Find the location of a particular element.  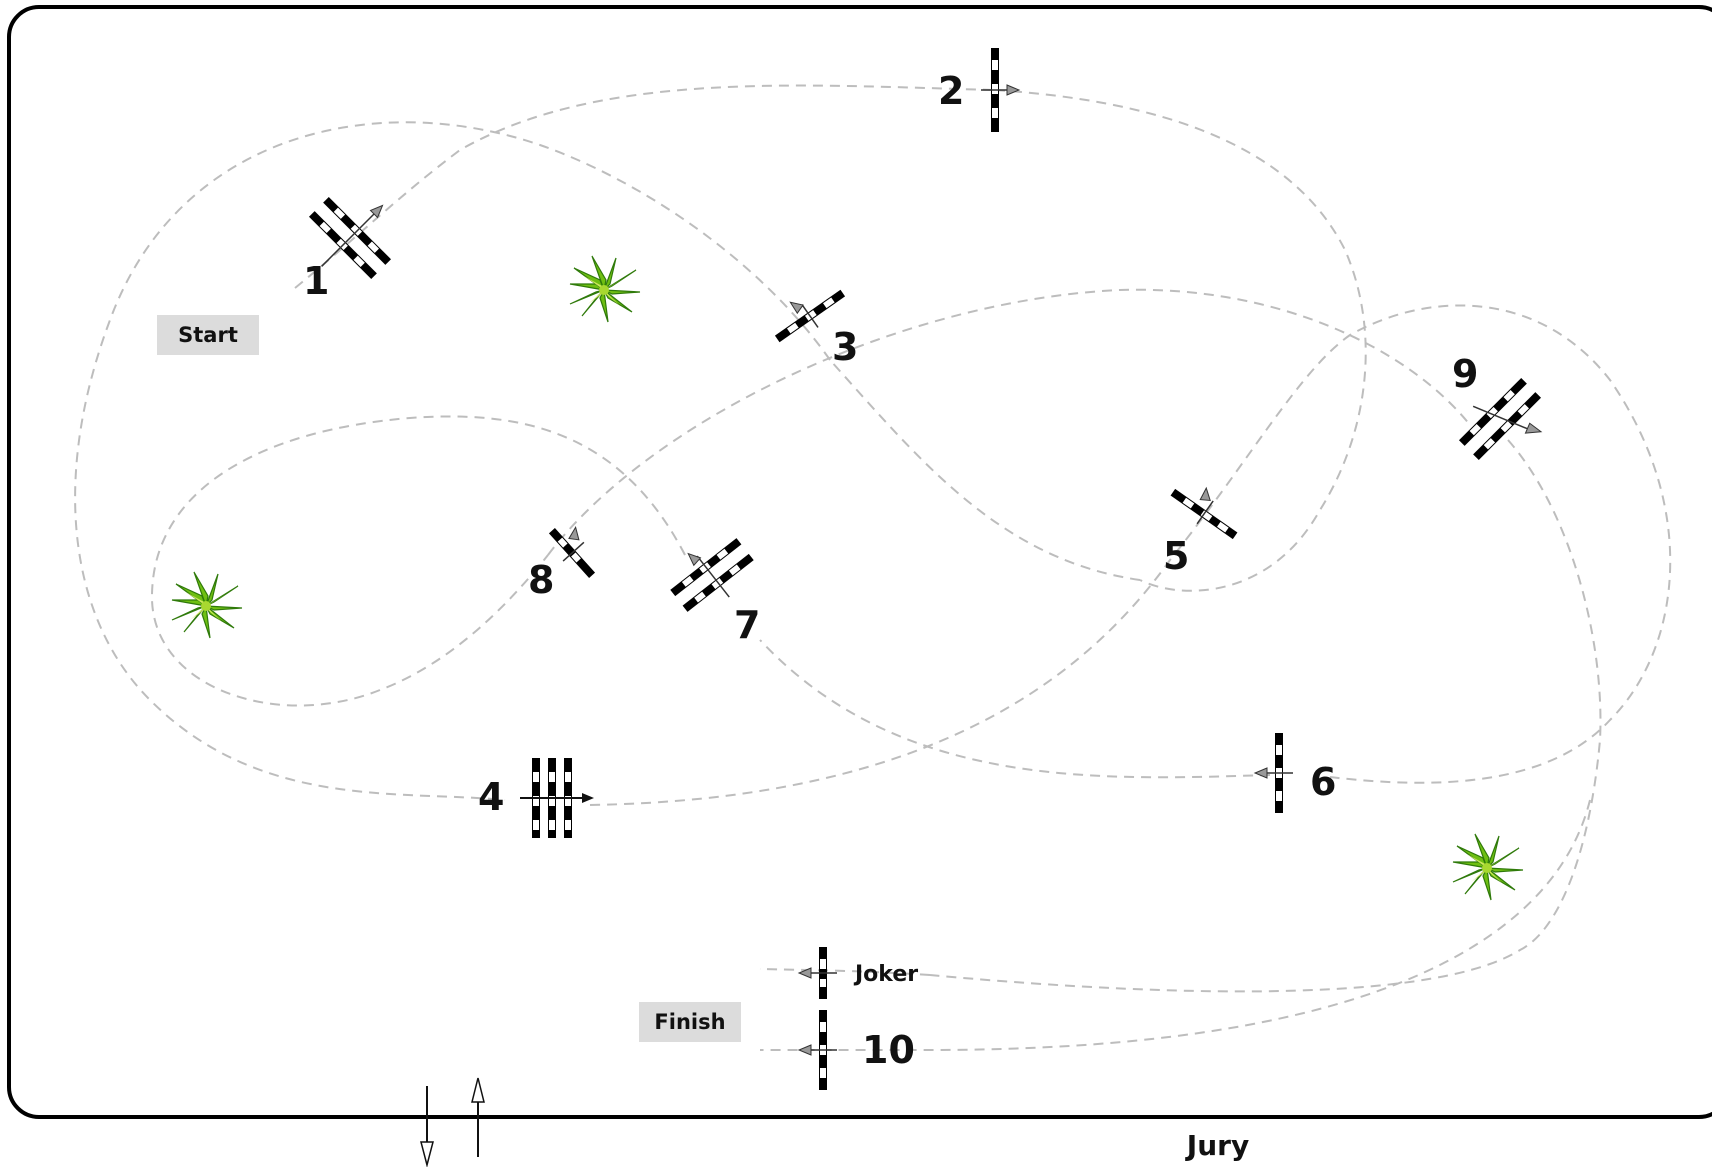

obstacle-joker is located at coordinates (817, 973).